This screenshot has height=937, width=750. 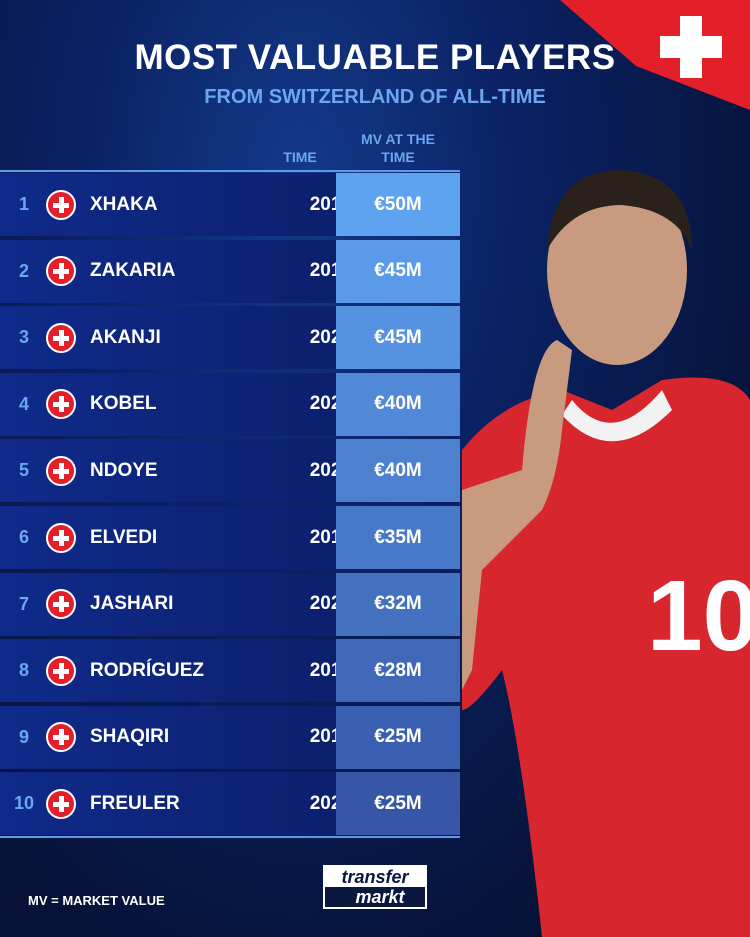 What do you see at coordinates (132, 604) in the screenshot?
I see `player-name: JASHARI` at bounding box center [132, 604].